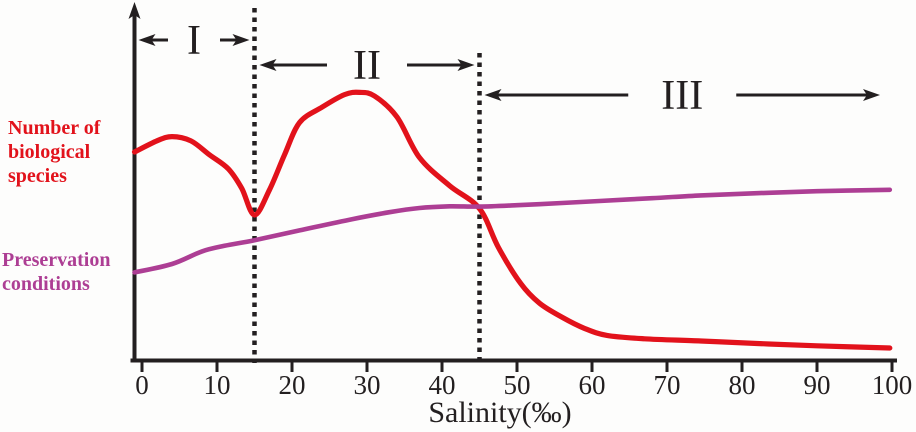 The width and height of the screenshot is (916, 432). Describe the element at coordinates (517, 385) in the screenshot. I see `x-tick-label: 50` at that location.